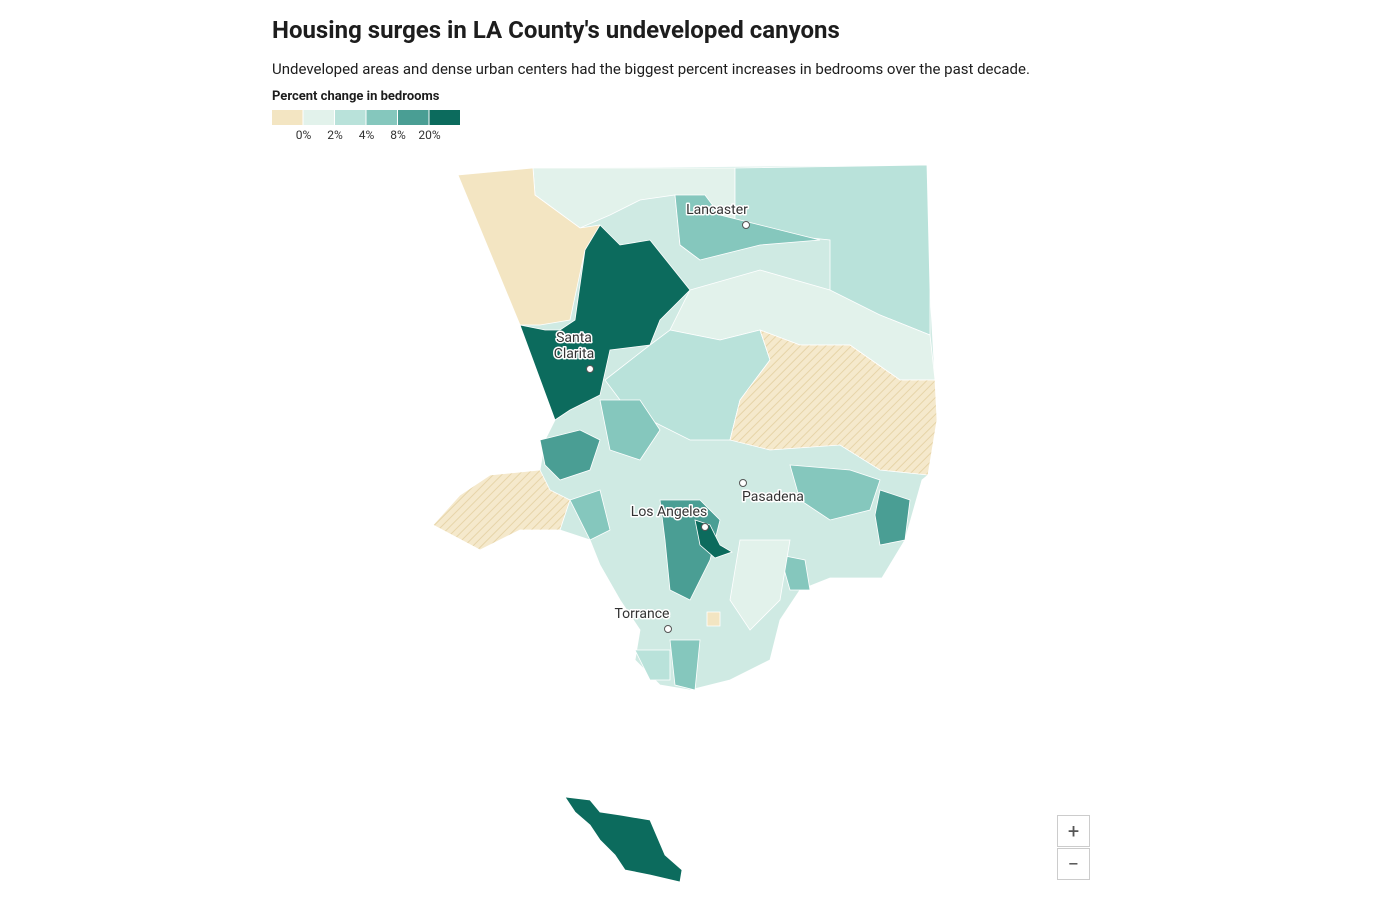 This screenshot has width=1400, height=900. What do you see at coordinates (356, 96) in the screenshot?
I see `legend-title: Percent change in bedrooms` at bounding box center [356, 96].